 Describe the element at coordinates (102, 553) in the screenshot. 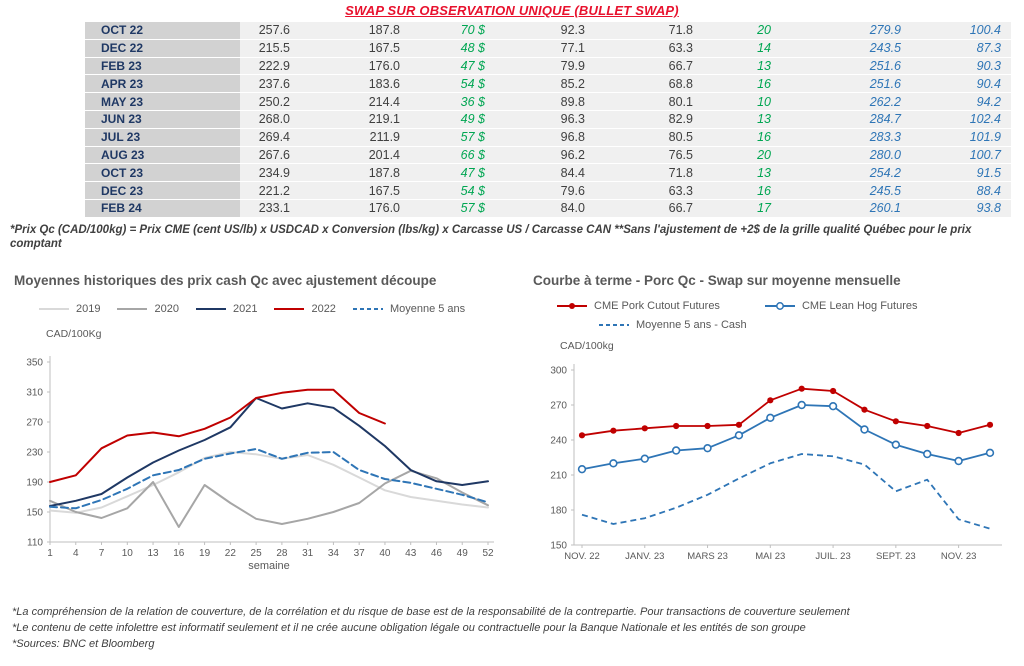

I see `svg-text: 7` at that location.